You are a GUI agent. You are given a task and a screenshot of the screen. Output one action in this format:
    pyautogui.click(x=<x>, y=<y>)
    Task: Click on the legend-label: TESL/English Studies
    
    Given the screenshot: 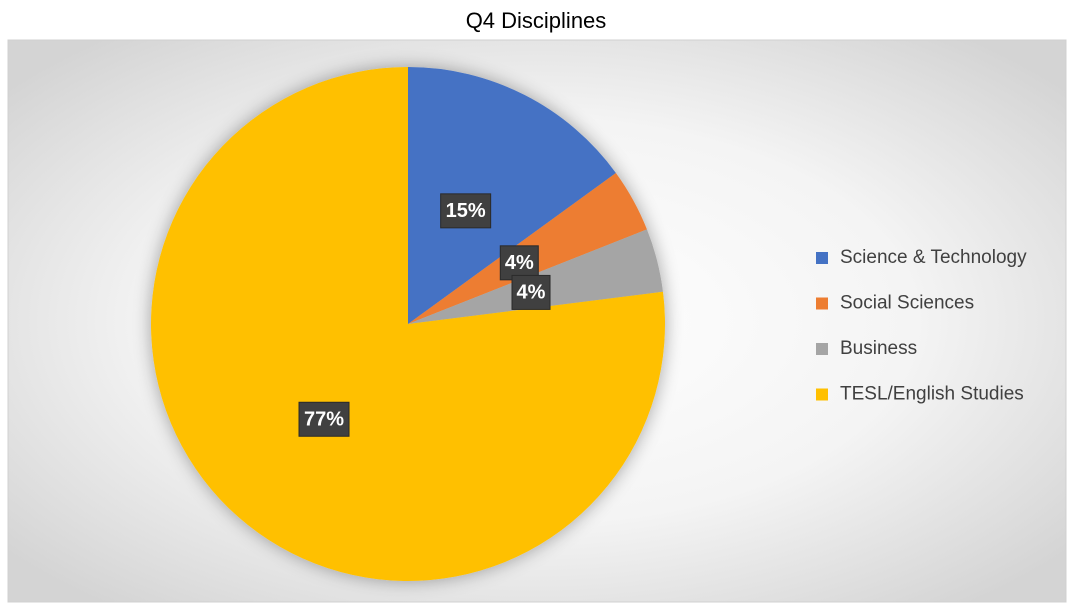 What is the action you would take?
    pyautogui.click(x=932, y=394)
    